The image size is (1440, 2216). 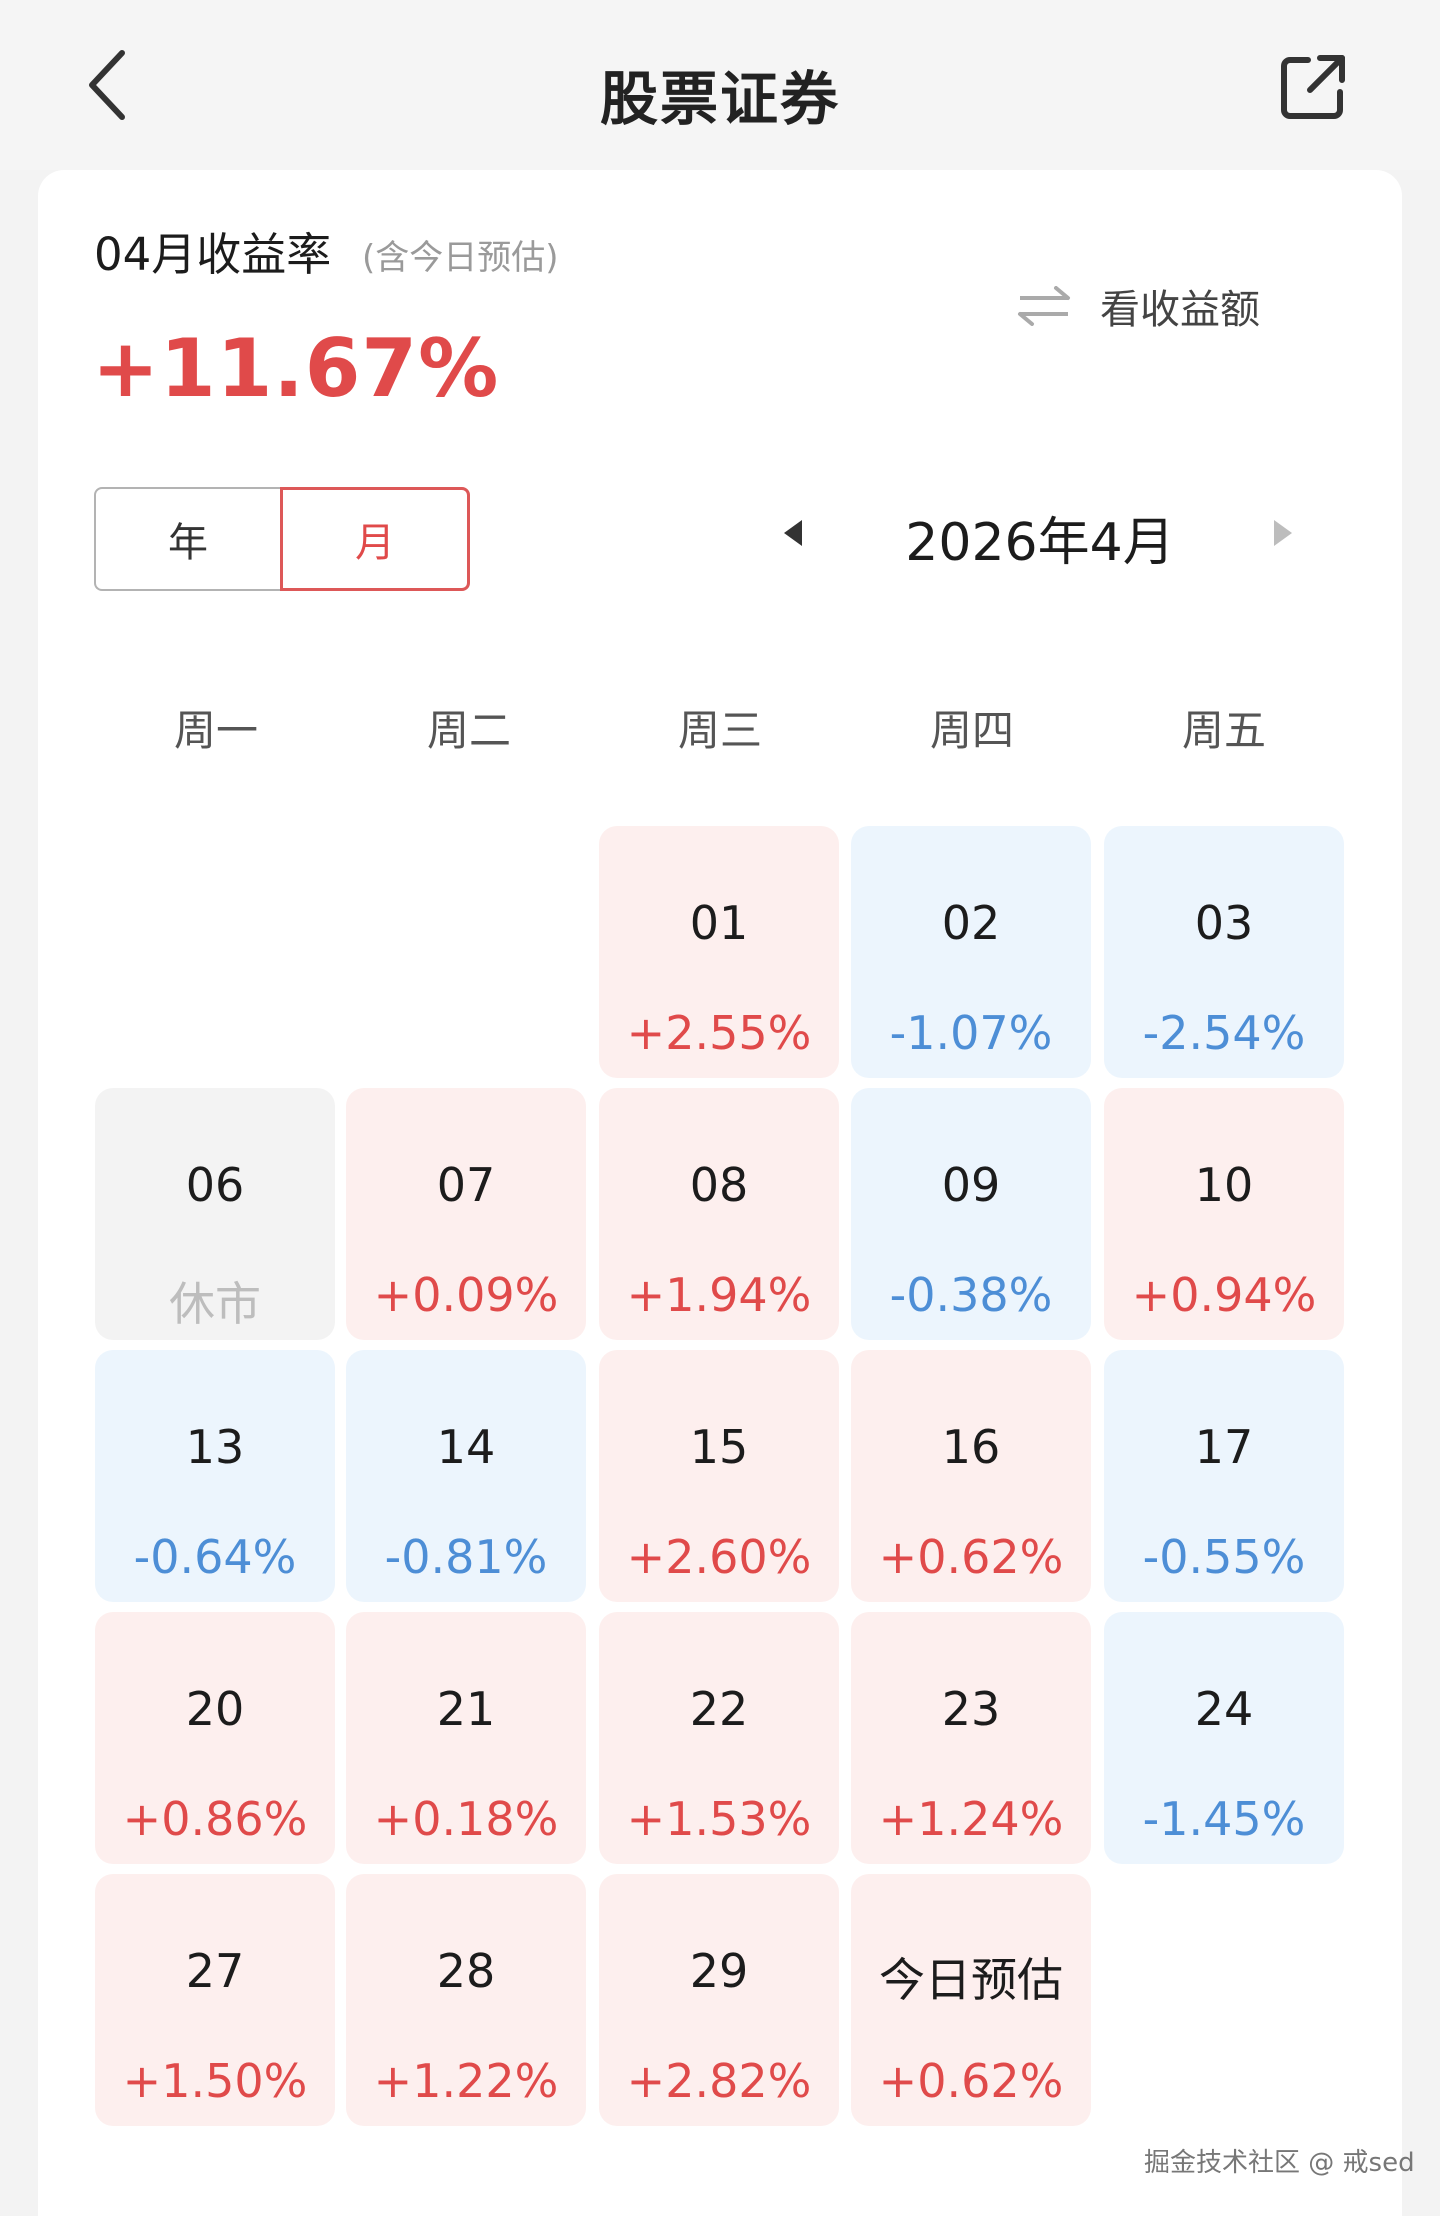 What do you see at coordinates (213, 254) in the screenshot?
I see `return-rate-label: 04月收益率` at bounding box center [213, 254].